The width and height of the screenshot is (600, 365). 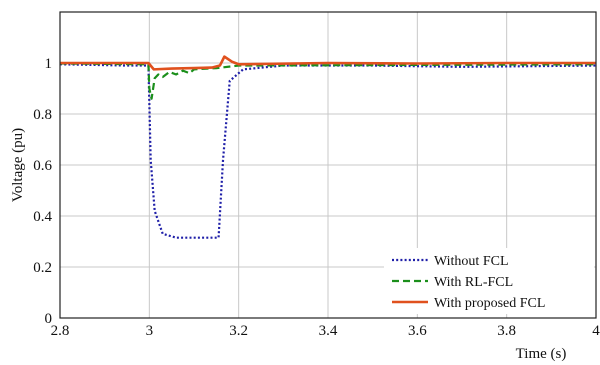 What do you see at coordinates (489, 303) in the screenshot?
I see `legend-label: With proposed FCL` at bounding box center [489, 303].